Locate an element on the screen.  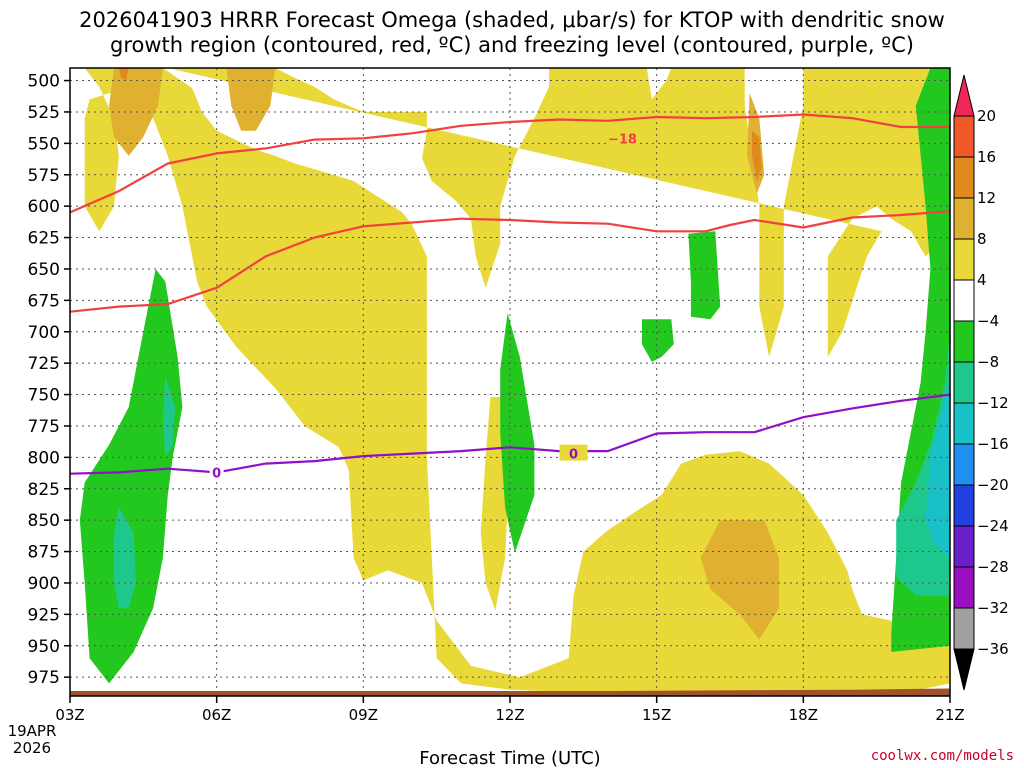
y-tick-label-875: 875 is located at coordinates (44, 553).